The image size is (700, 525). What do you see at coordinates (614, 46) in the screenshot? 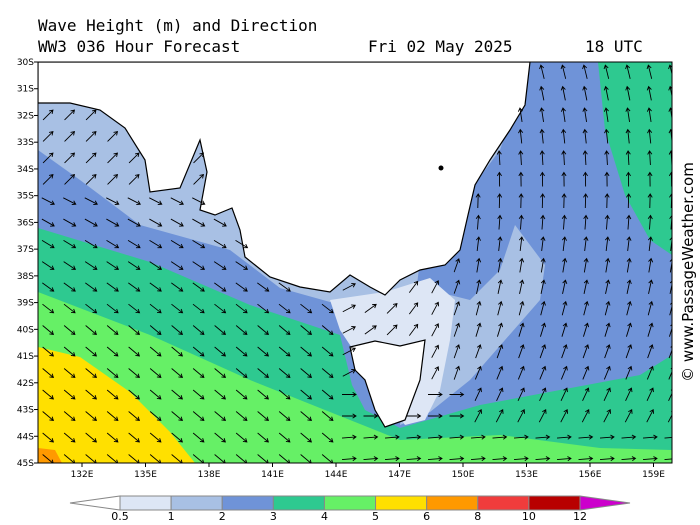
I see `time: 18 UTC` at bounding box center [614, 46].